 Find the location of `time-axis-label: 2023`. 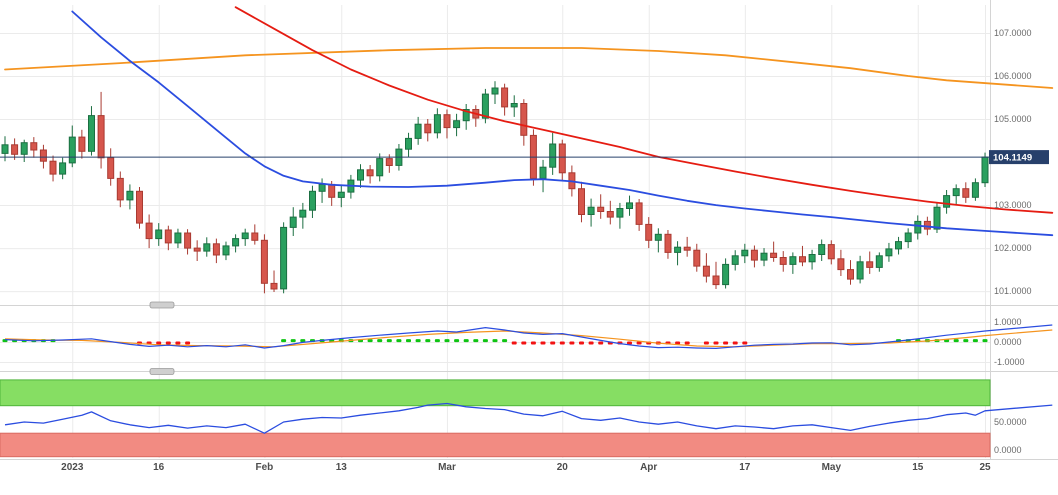

time-axis-label: 2023 is located at coordinates (72, 467).